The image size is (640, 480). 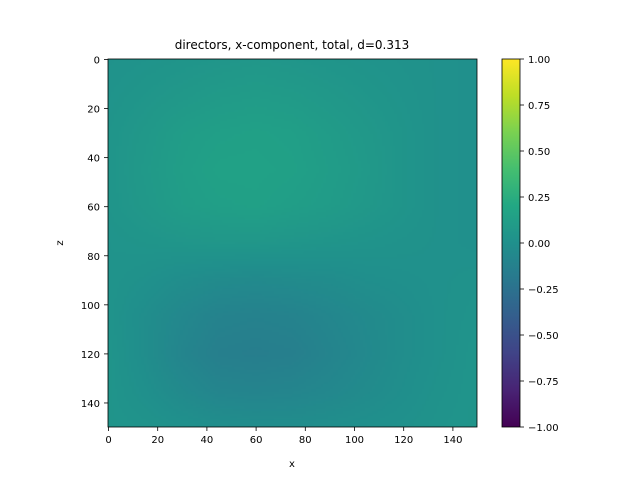 I want to click on x-tick-label: 80, so click(x=305, y=440).